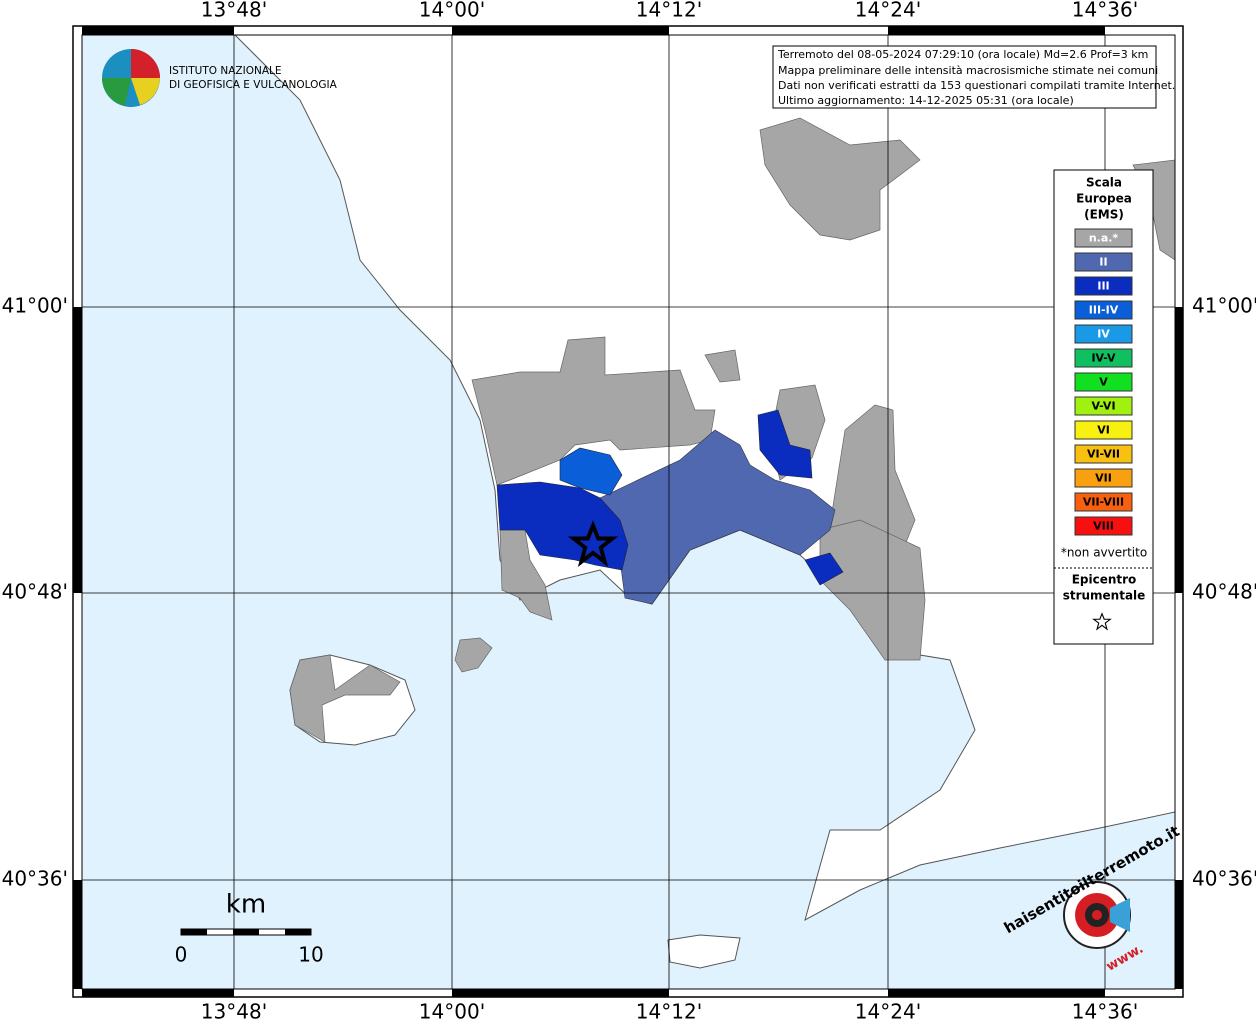 Image resolution: width=1256 pixels, height=1028 pixels. Describe the element at coordinates (225, 71) in the screenshot. I see `logo-text: ISTITUTO NAZIONALE` at that location.